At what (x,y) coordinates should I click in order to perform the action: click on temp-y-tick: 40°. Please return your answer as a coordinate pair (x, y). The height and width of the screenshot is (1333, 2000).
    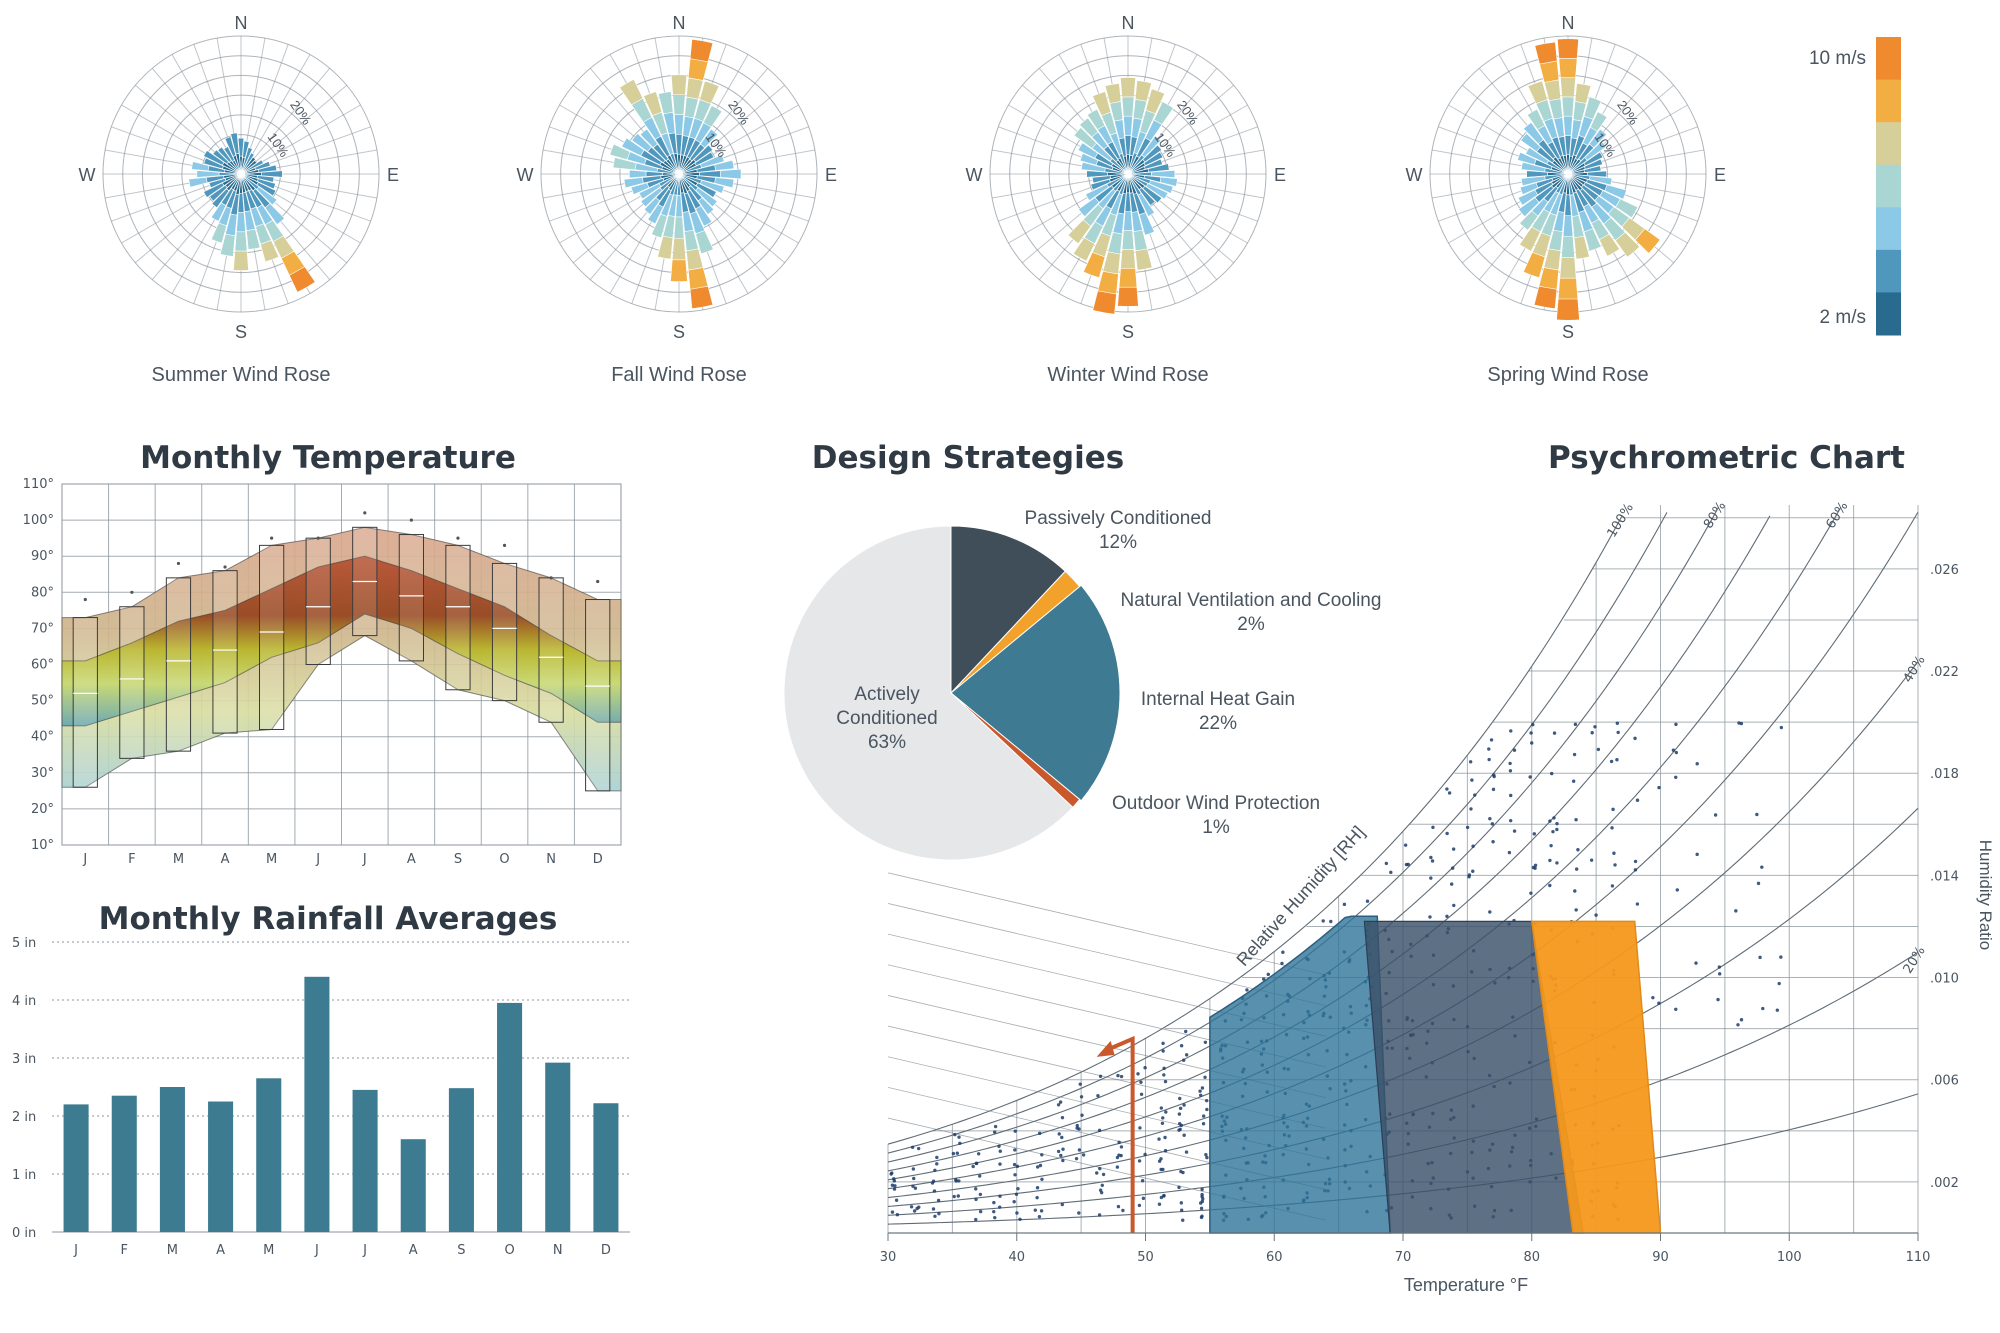
    Looking at the image, I should click on (42, 737).